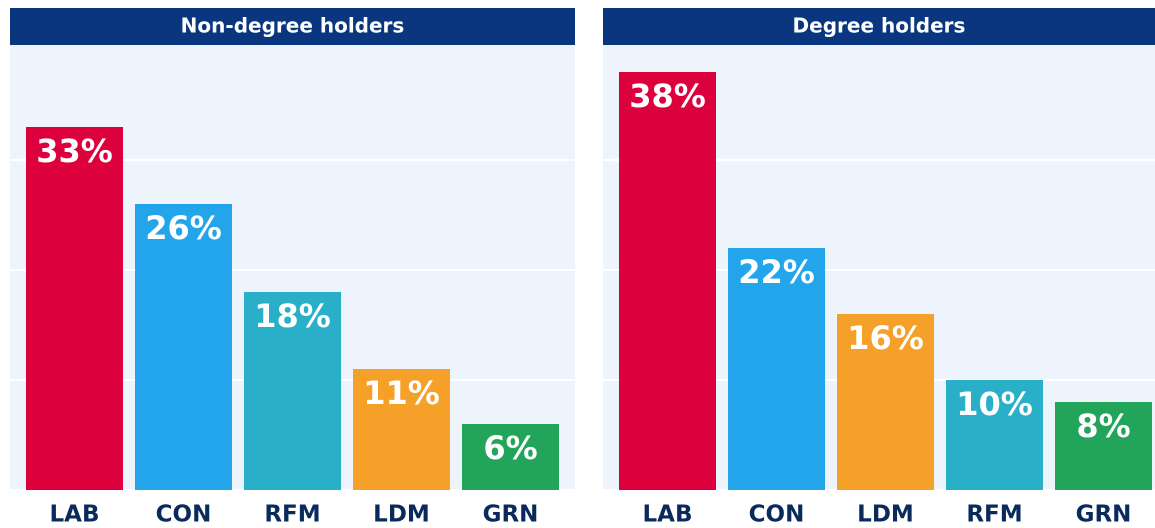 The width and height of the screenshot is (1155, 528). I want to click on value-label: 8%, so click(1103, 426).